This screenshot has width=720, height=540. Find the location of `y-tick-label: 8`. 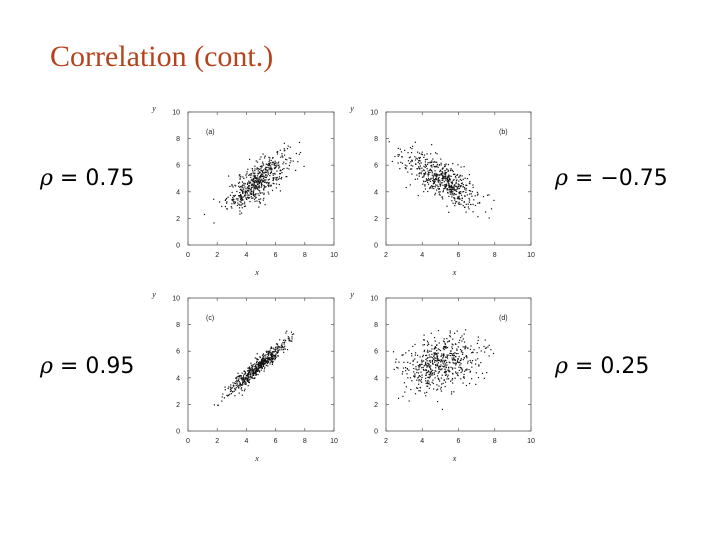

y-tick-label: 8 is located at coordinates (376, 139).